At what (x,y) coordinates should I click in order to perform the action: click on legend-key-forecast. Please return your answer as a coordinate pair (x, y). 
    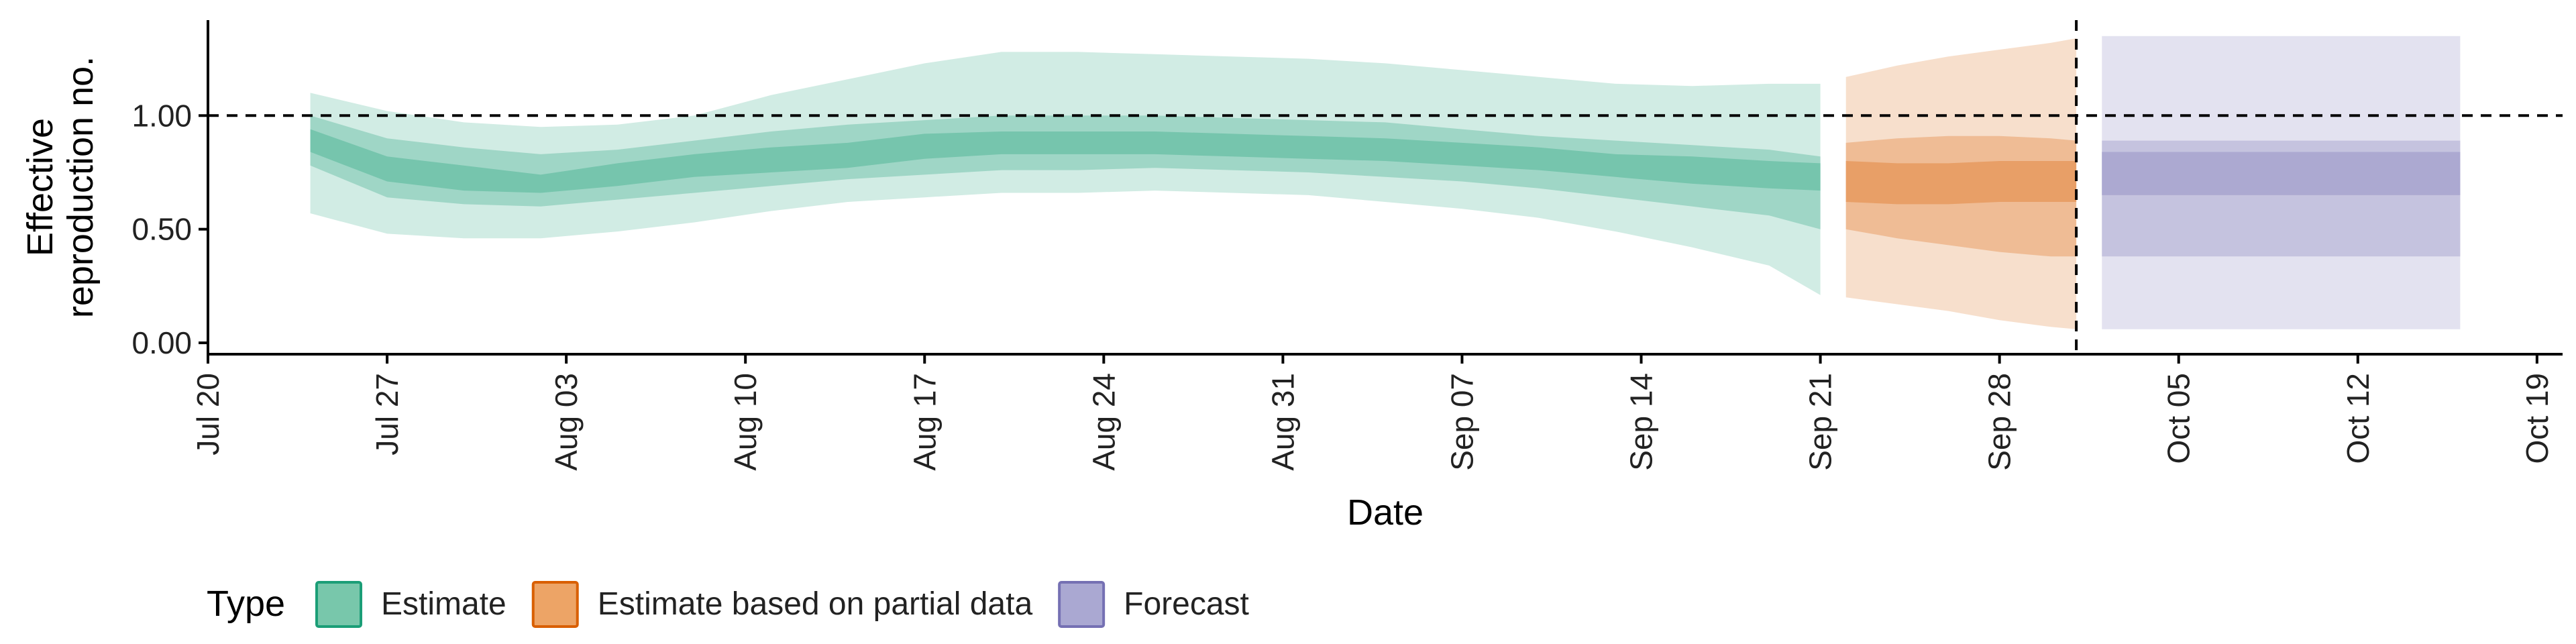
    Looking at the image, I should click on (1082, 604).